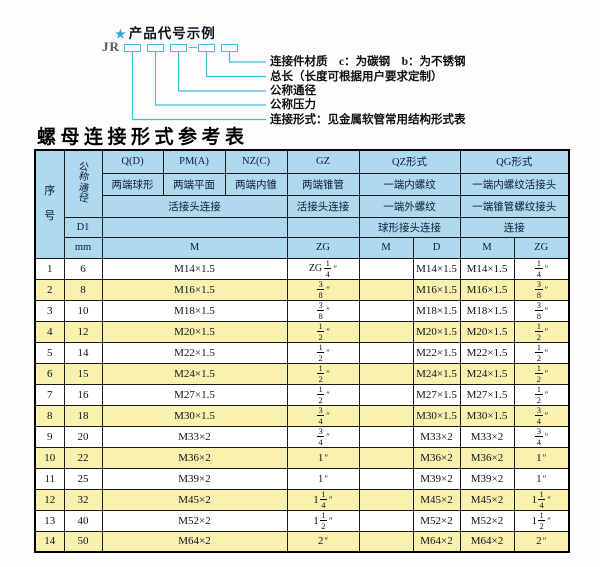 This screenshot has height=567, width=600. I want to click on cell-m: M22×1.5, so click(194, 352).